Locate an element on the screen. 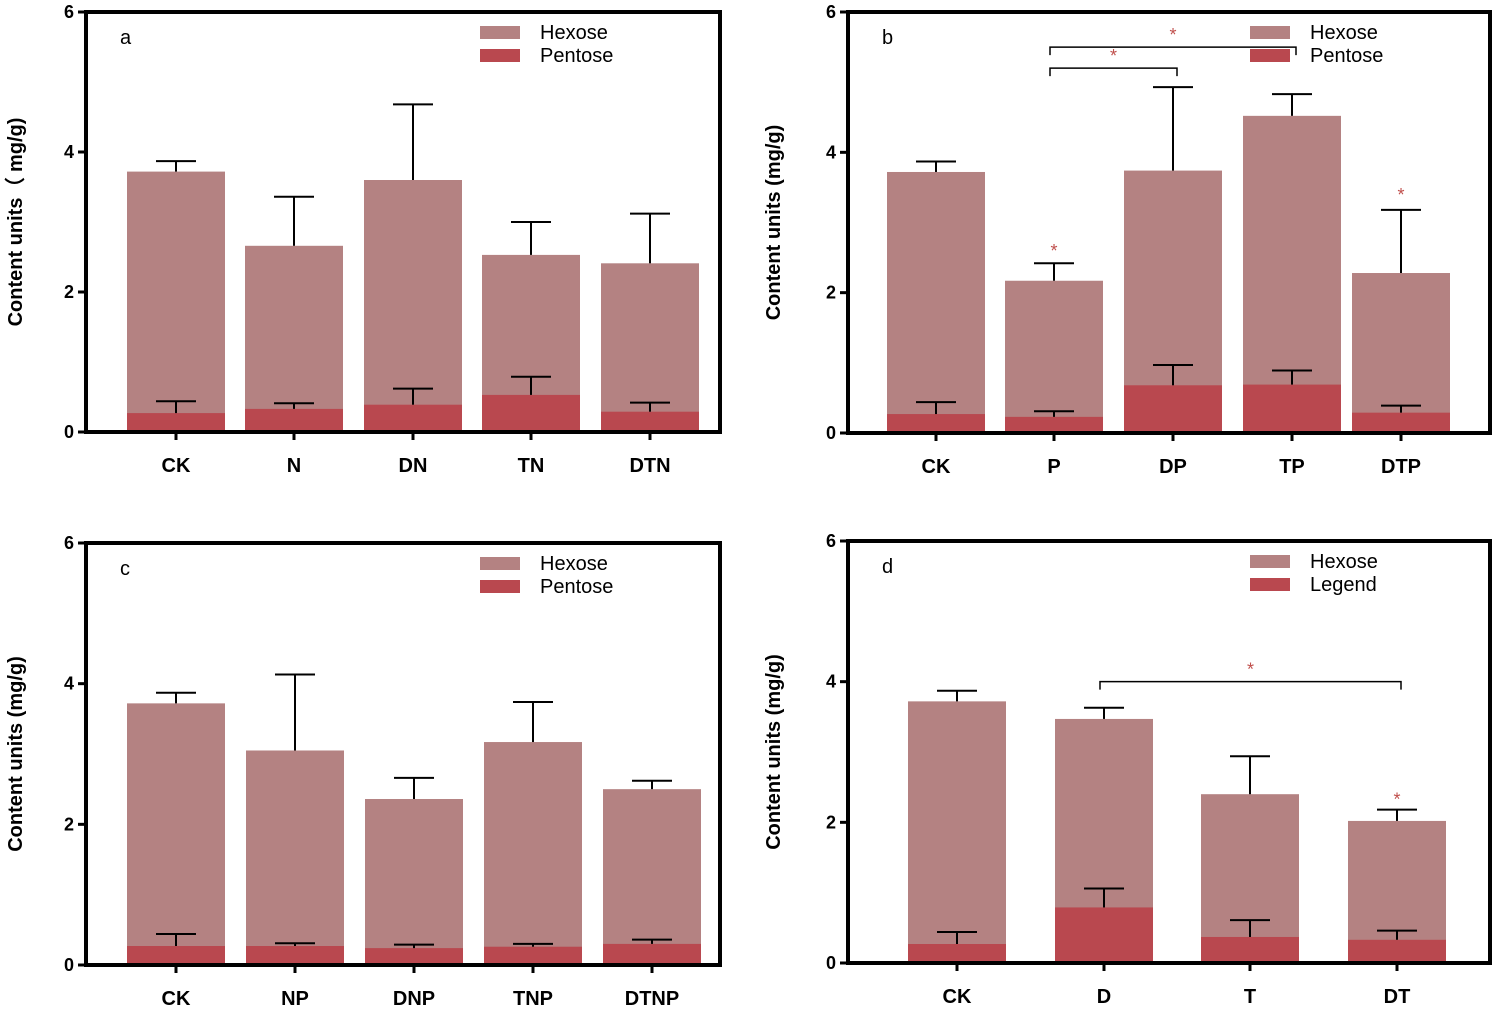 This screenshot has width=1500, height=1017. panel-b-significance-star-1: * is located at coordinates (1400, 195).